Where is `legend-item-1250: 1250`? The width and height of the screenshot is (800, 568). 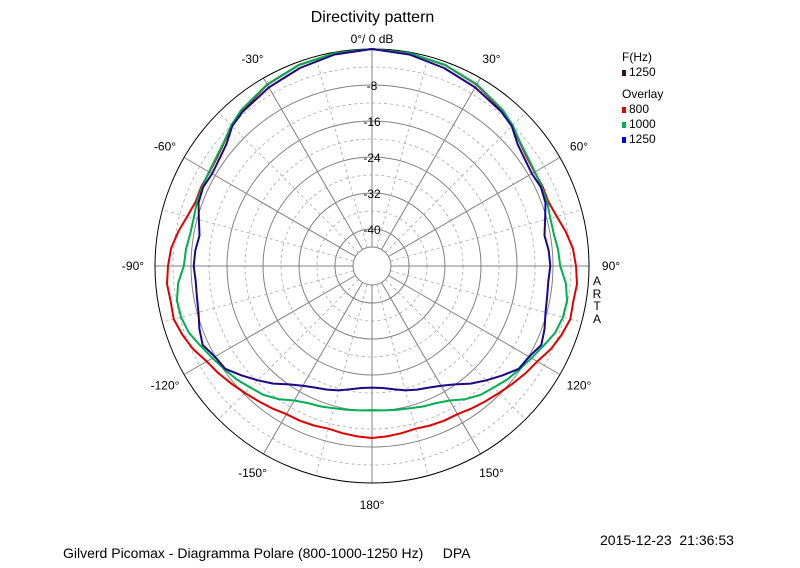
legend-item-1250: 1250 is located at coordinates (642, 139).